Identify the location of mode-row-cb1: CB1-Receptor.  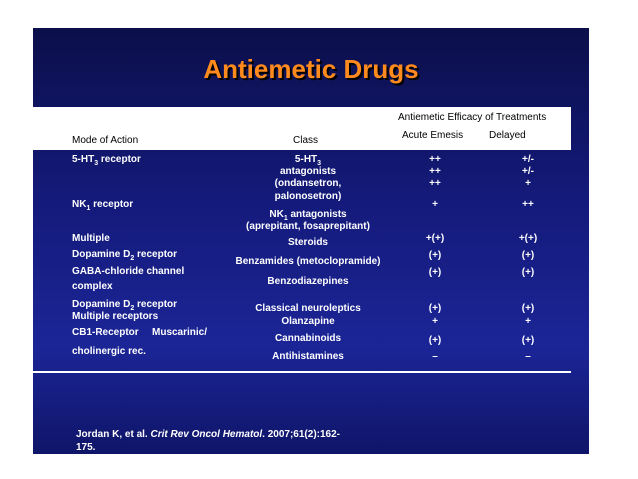
(105, 332).